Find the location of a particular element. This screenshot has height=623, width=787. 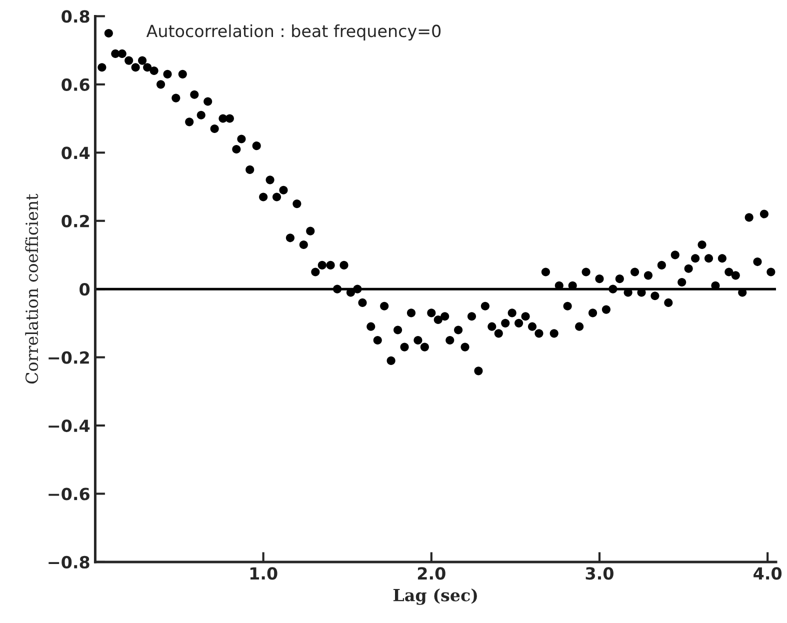

y-tick-label: −0.8 is located at coordinates (69, 562).